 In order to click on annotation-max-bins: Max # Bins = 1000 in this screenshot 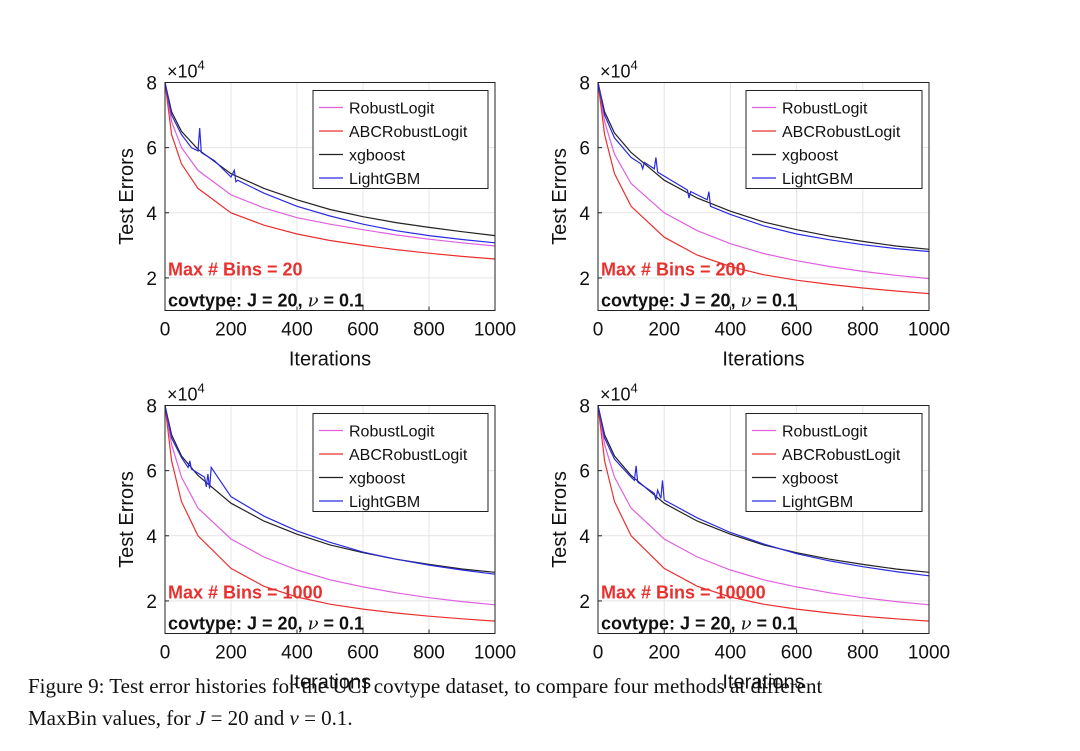, I will do `click(245, 593)`.